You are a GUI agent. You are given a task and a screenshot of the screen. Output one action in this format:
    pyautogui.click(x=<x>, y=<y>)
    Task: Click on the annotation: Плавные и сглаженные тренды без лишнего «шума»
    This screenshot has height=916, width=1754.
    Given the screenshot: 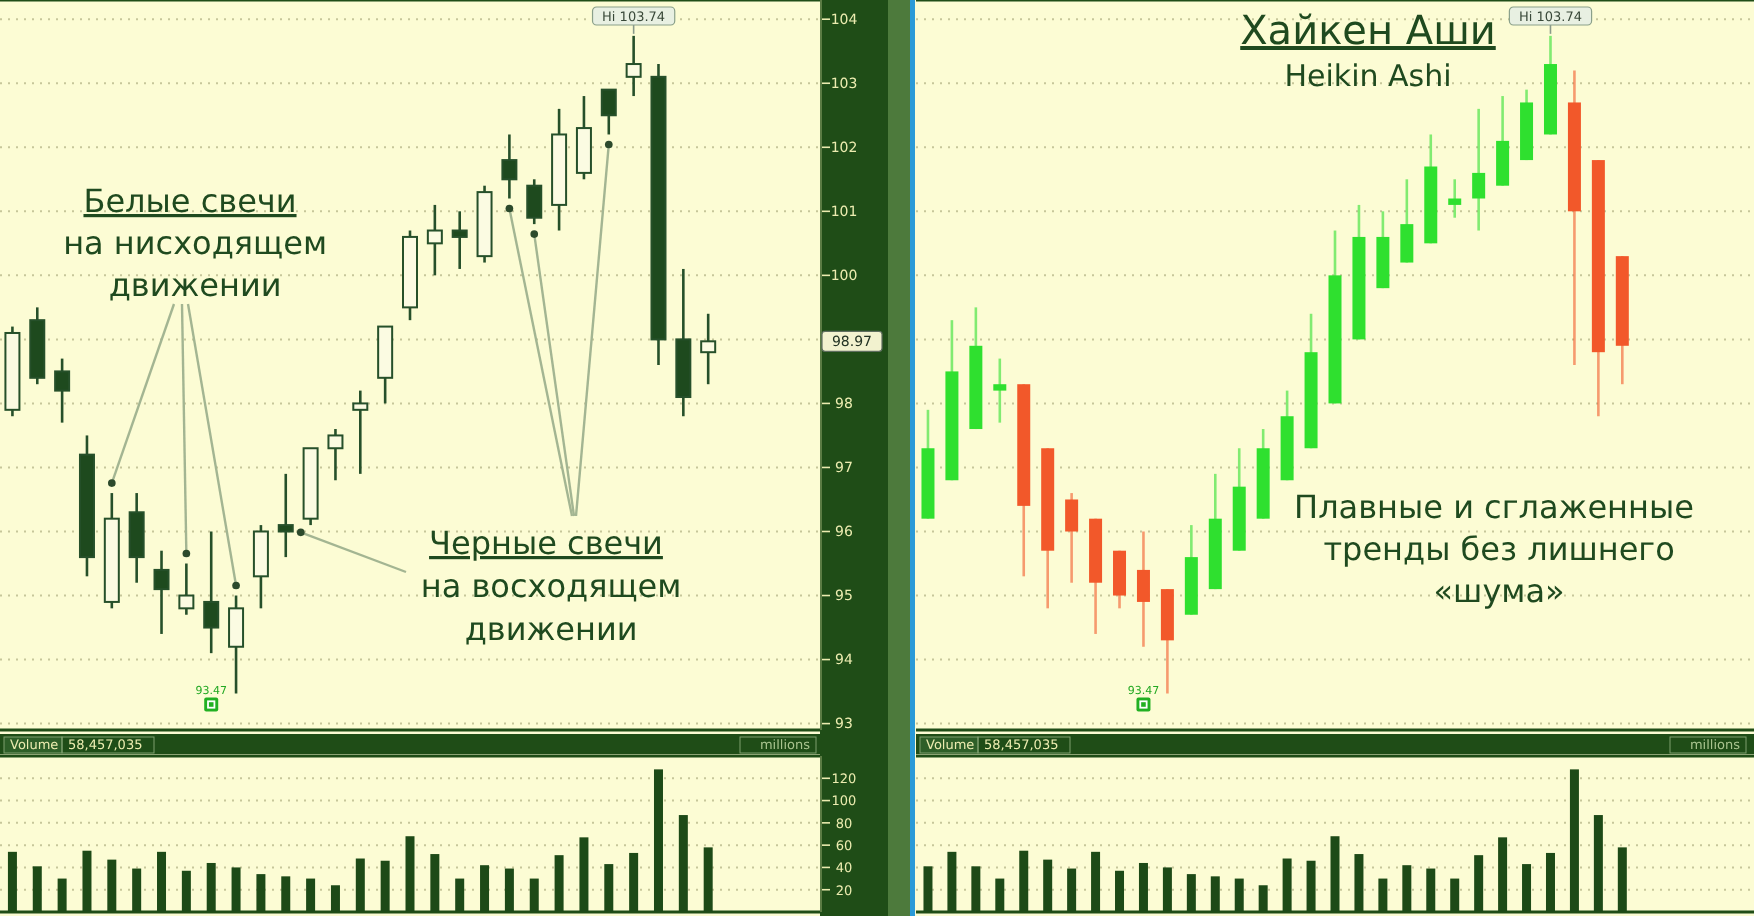 What is the action you would take?
    pyautogui.click(x=1494, y=549)
    